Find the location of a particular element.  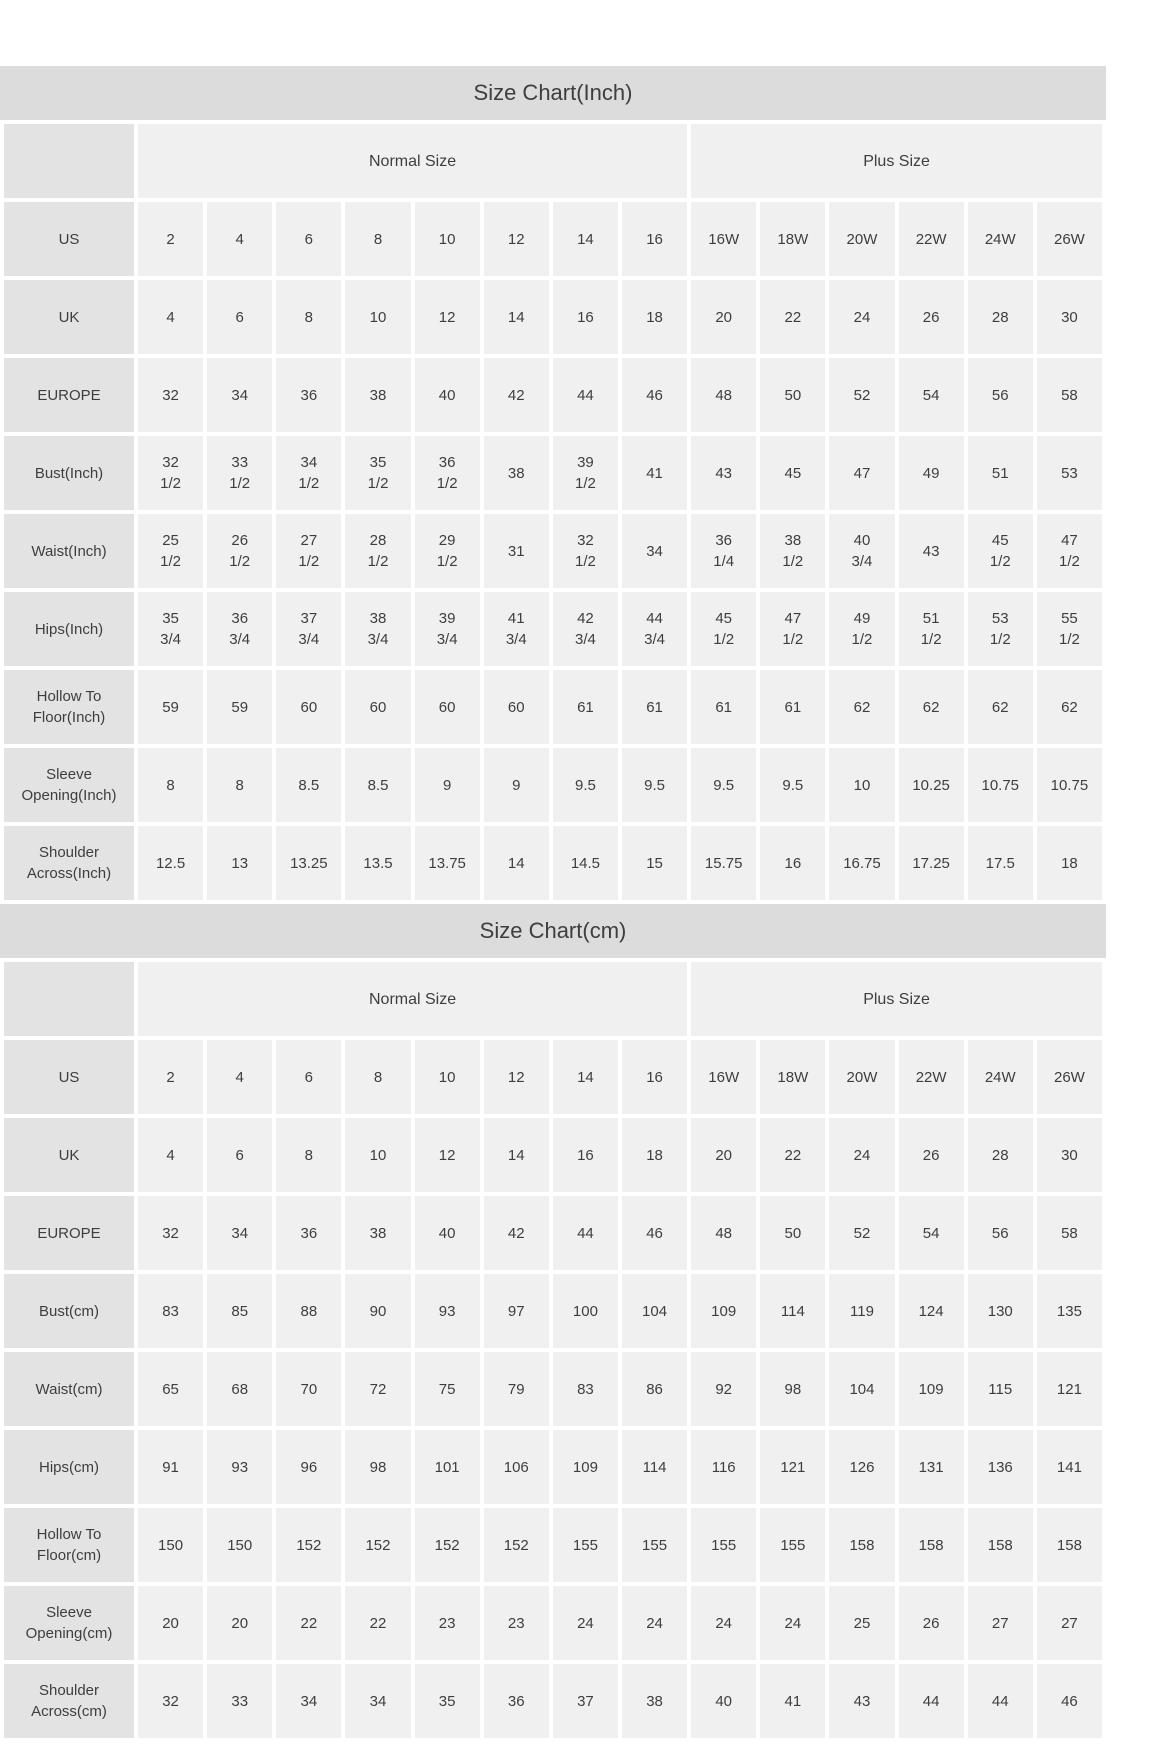

size-cell: 62 is located at coordinates (1000, 707).